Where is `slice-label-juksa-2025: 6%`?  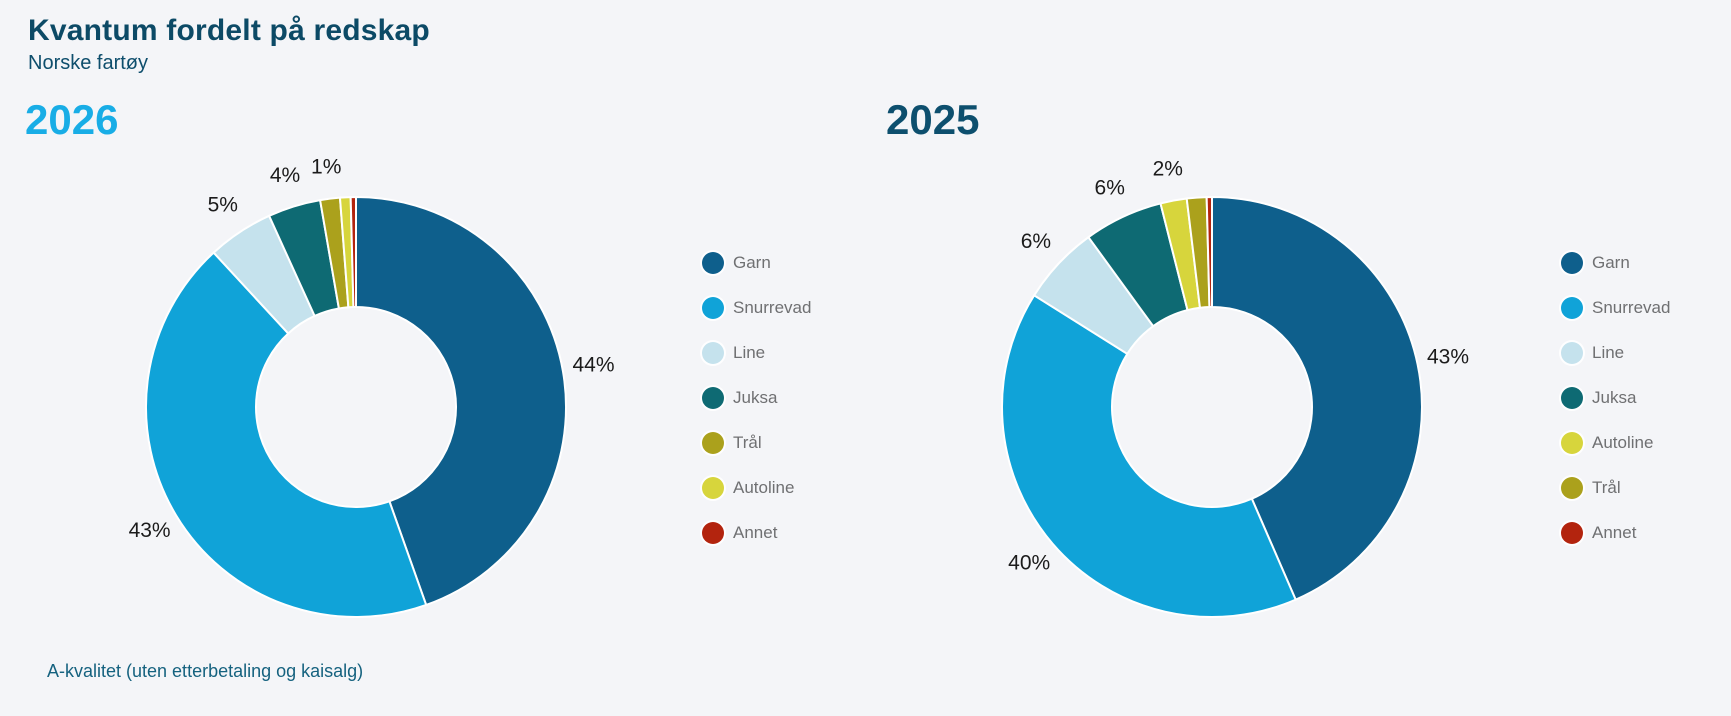 slice-label-juksa-2025: 6% is located at coordinates (1110, 187).